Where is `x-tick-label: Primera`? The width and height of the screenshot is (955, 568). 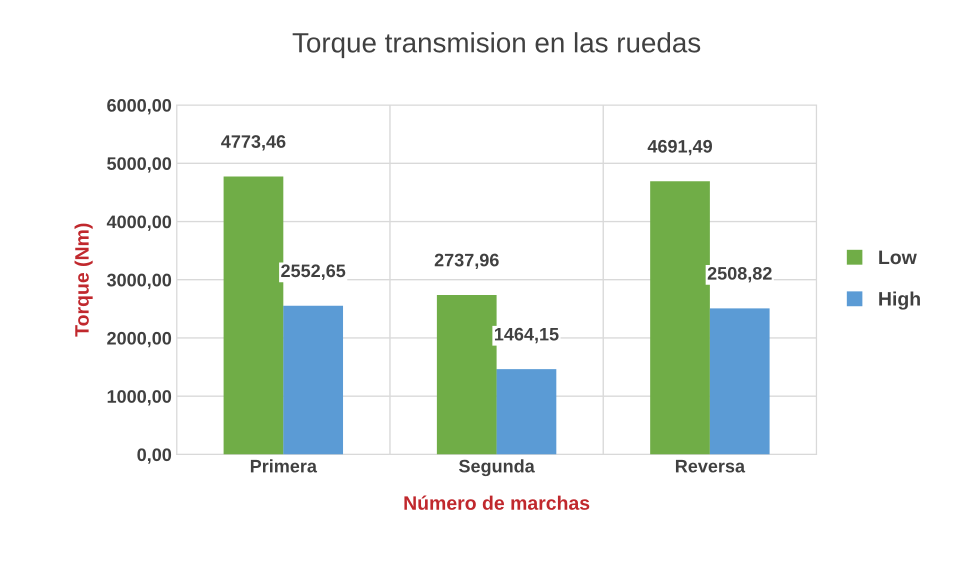 x-tick-label: Primera is located at coordinates (284, 466).